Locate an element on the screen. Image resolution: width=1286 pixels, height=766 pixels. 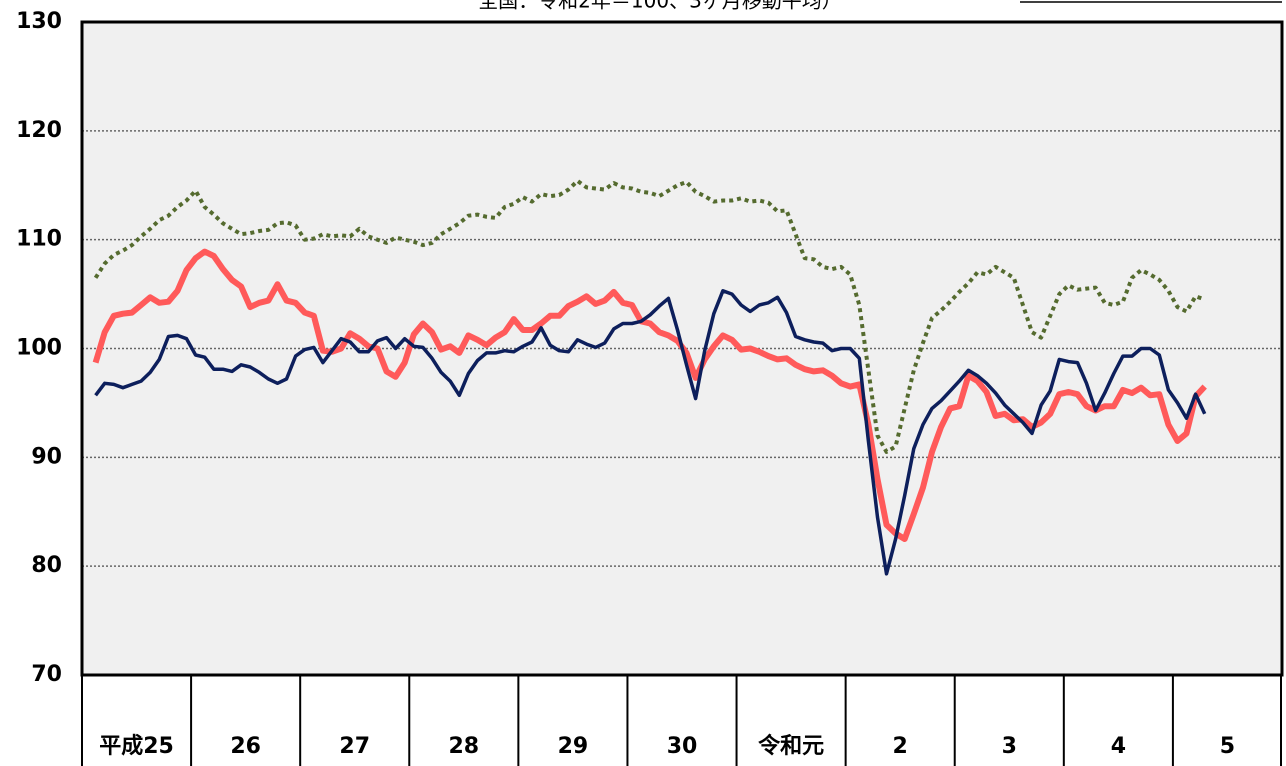
y-tick-label: 90 is located at coordinates (46, 456).